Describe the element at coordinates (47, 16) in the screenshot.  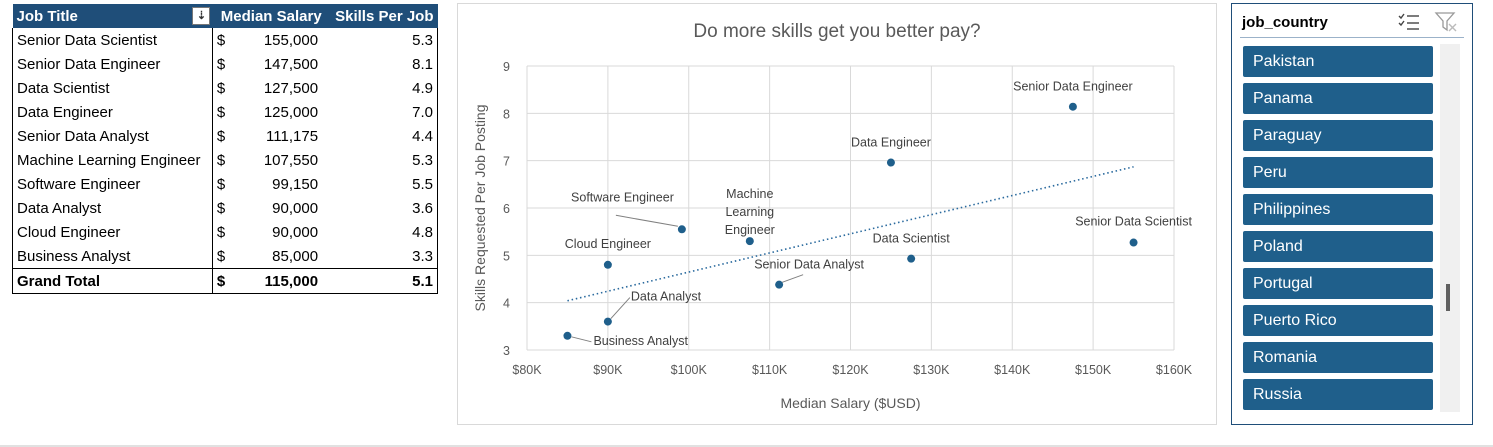
I see `header-job-title-label: Job Title` at that location.